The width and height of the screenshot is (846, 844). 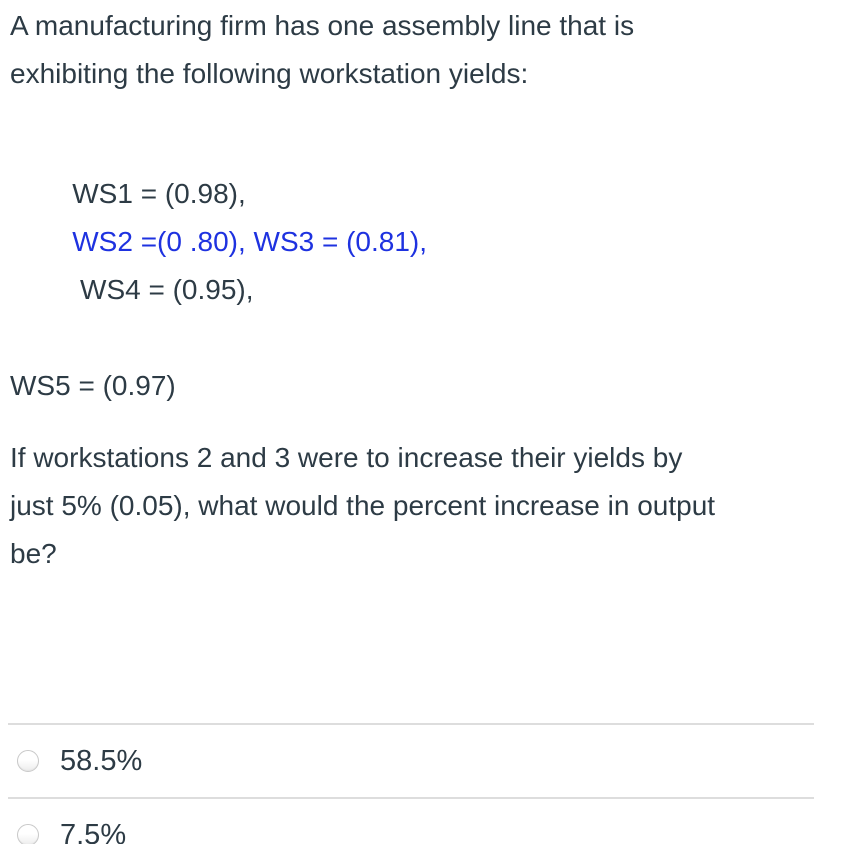 I want to click on answer-option-2: 7.5%, so click(x=411, y=820).